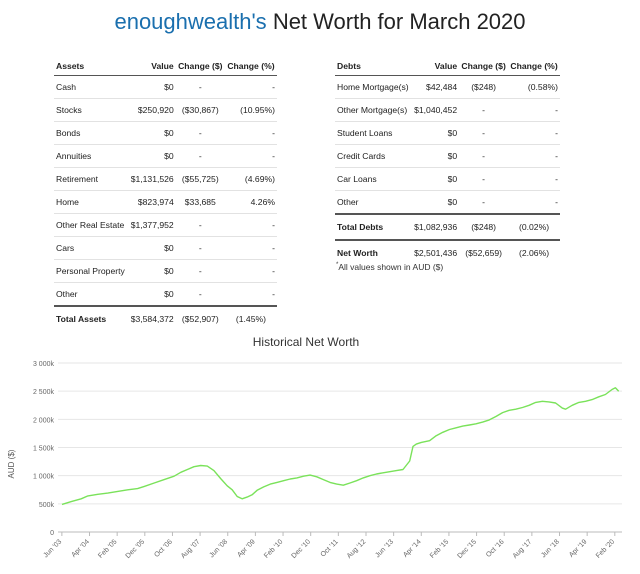  Describe the element at coordinates (435, 66) in the screenshot. I see `debts-header-value: Value` at that location.